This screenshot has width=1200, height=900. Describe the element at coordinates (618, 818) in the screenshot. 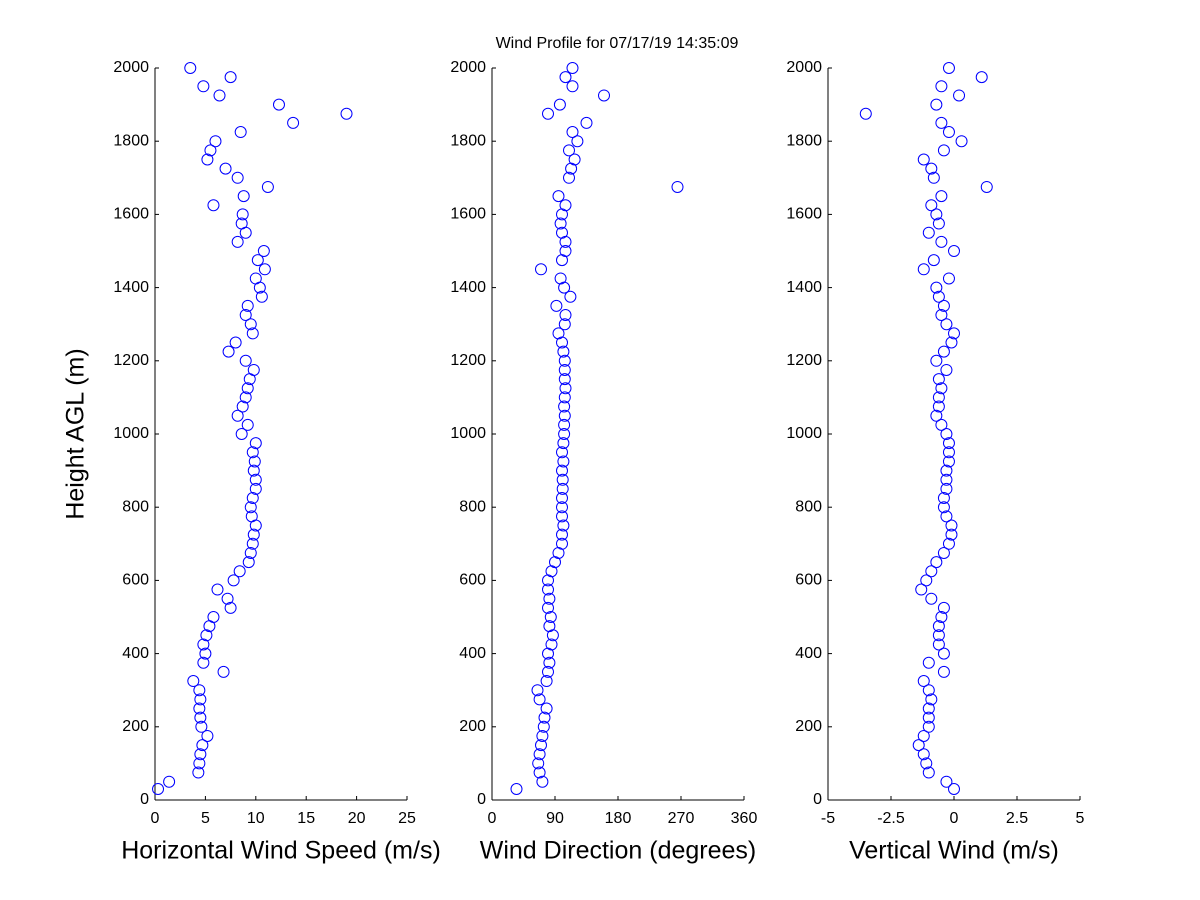

I see `x-tick-label: 180` at that location.